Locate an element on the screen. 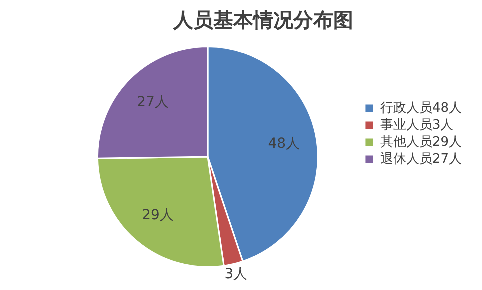 The height and width of the screenshot is (290, 482). legend-label: 其他人员29人 is located at coordinates (421, 142).